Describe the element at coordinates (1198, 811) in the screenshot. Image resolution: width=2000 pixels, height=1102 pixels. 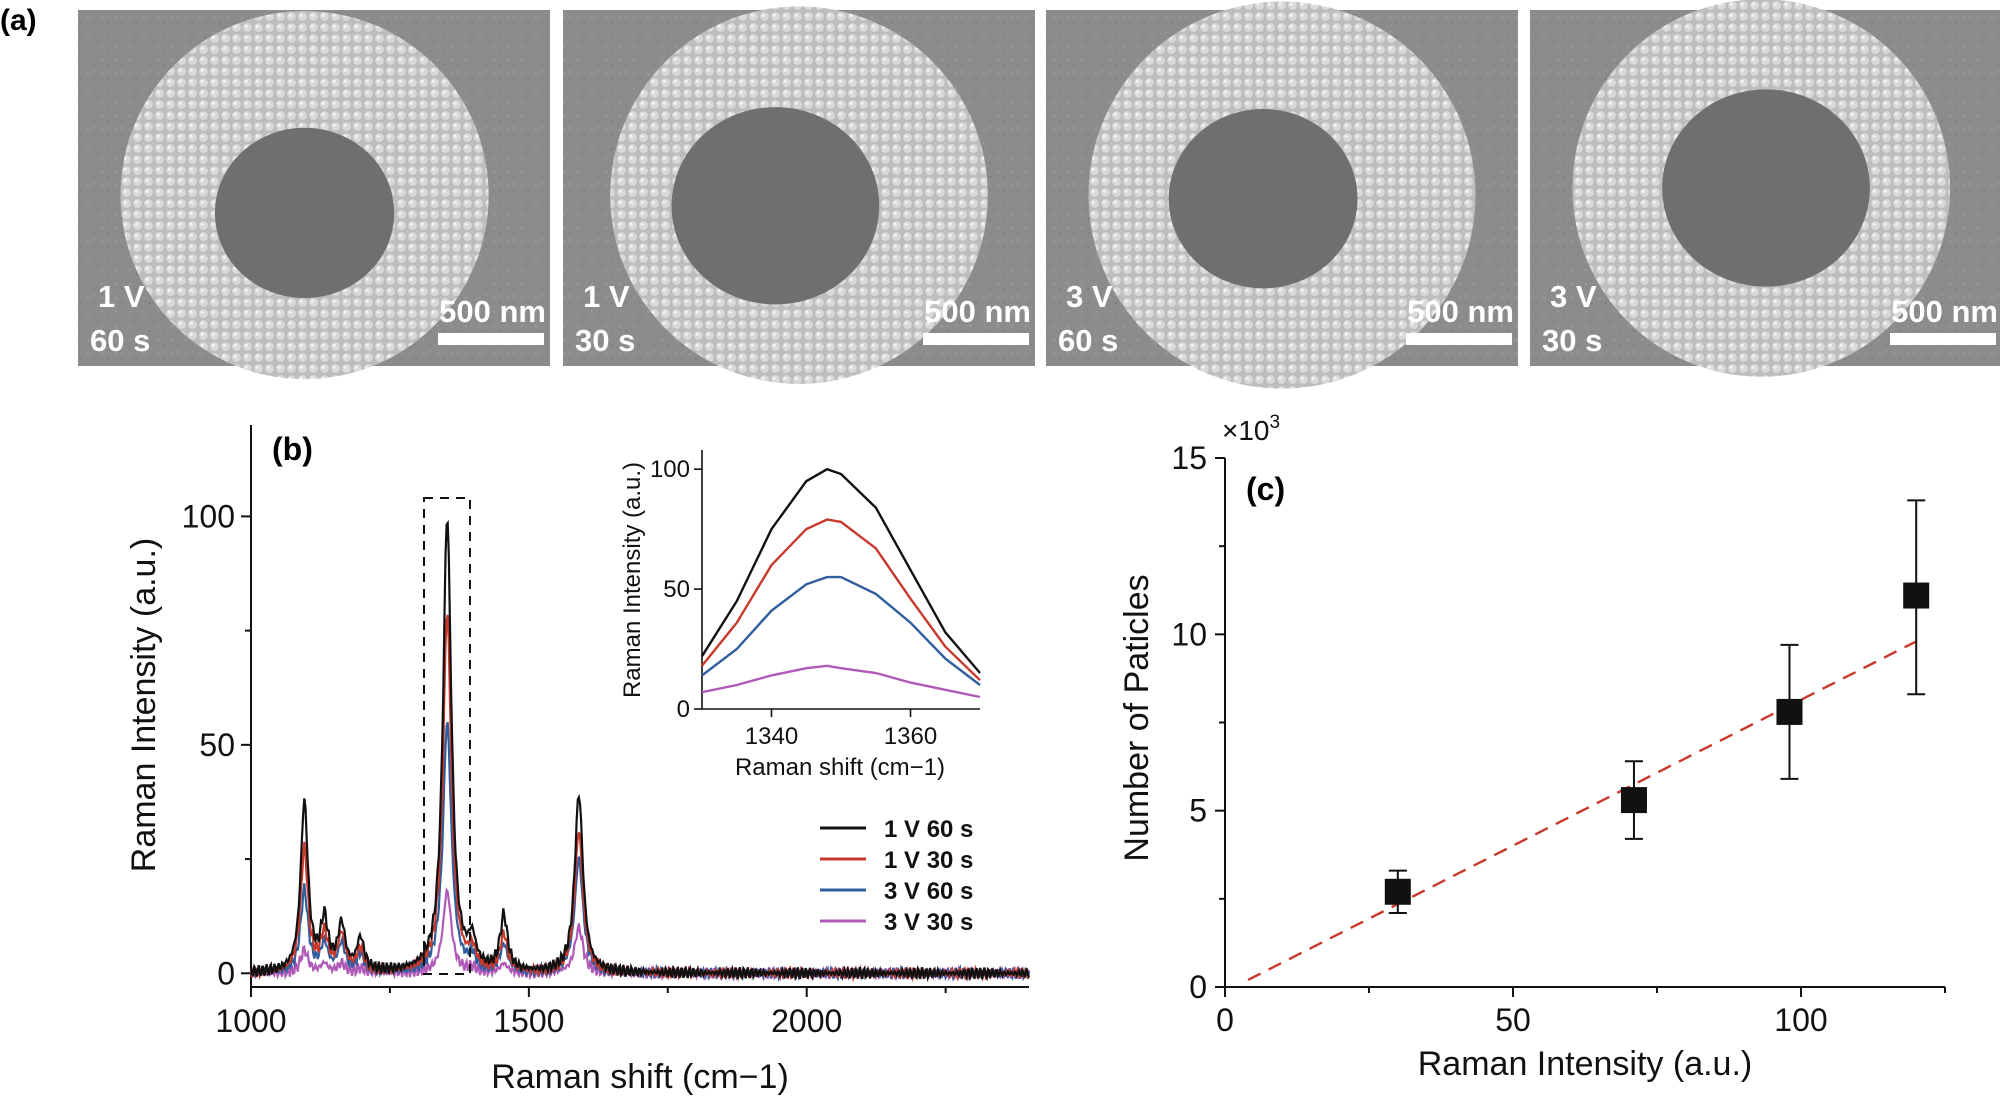
I see `y-tick-label: 5` at that location.